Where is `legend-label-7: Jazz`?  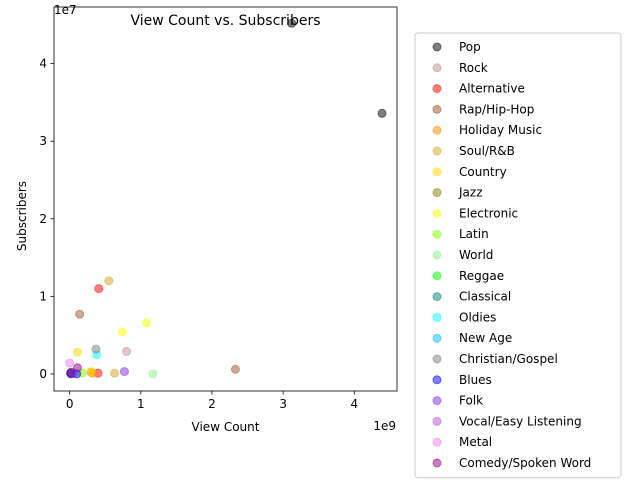
legend-label-7: Jazz is located at coordinates (470, 193).